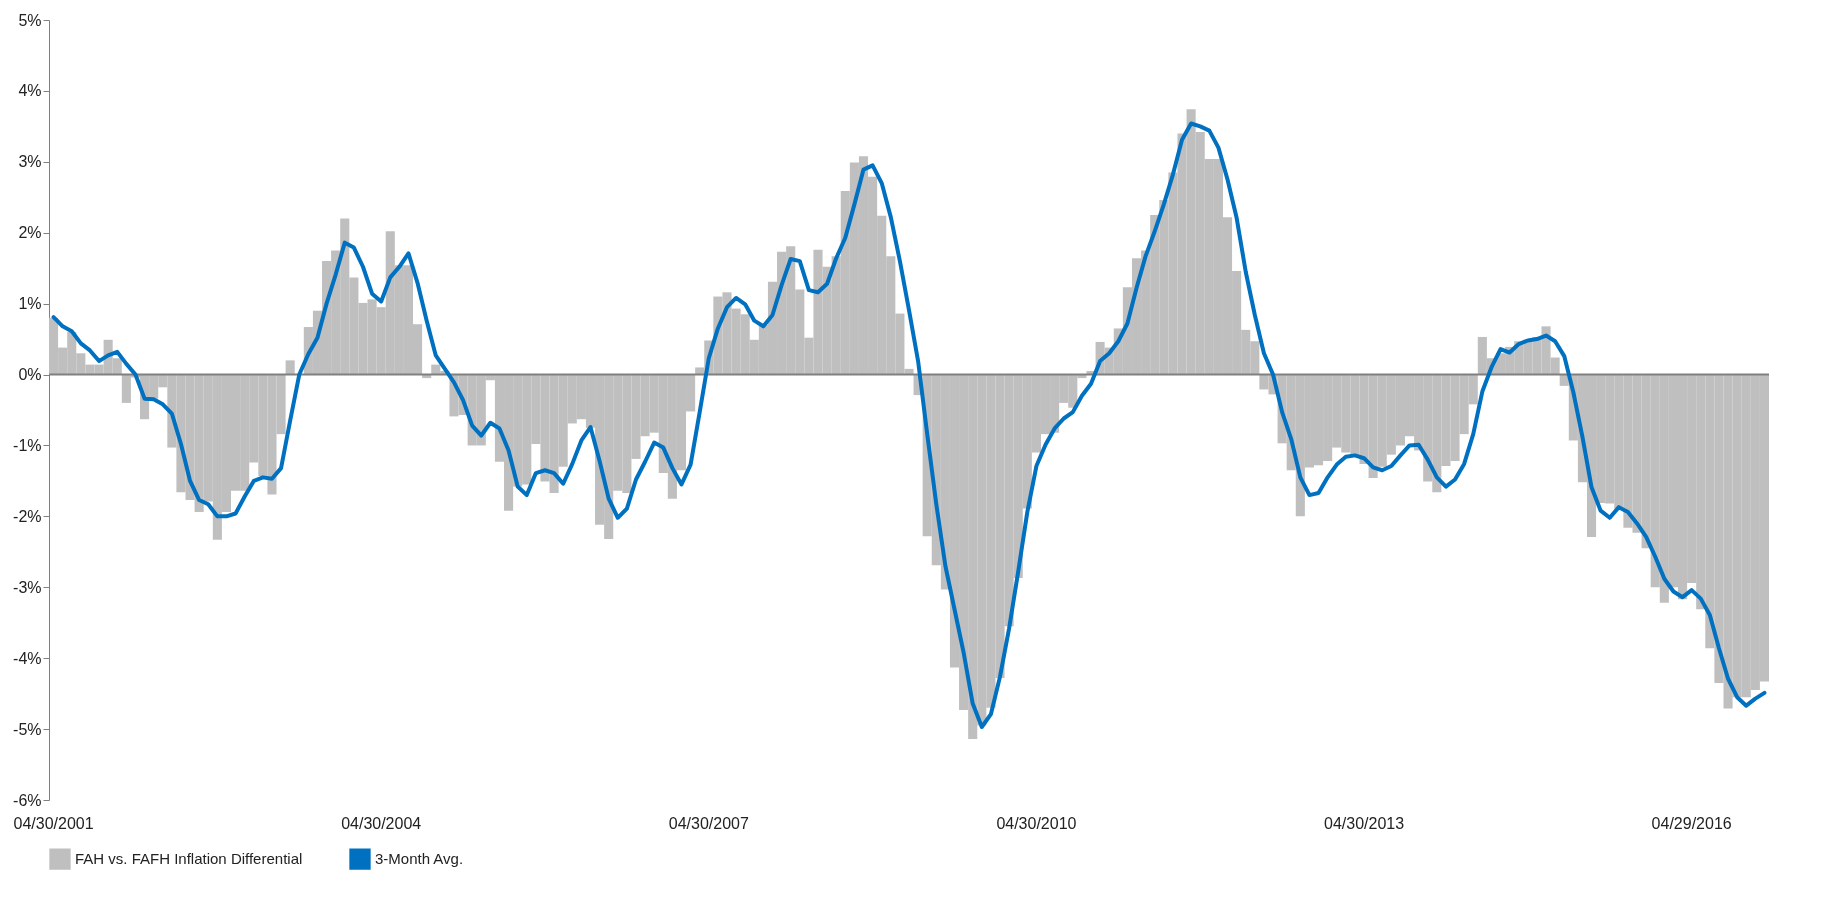 Image resolution: width=1825 pixels, height=909 pixels. What do you see at coordinates (1036, 823) in the screenshot?
I see `x-tick-label: 04/30/2010` at bounding box center [1036, 823].